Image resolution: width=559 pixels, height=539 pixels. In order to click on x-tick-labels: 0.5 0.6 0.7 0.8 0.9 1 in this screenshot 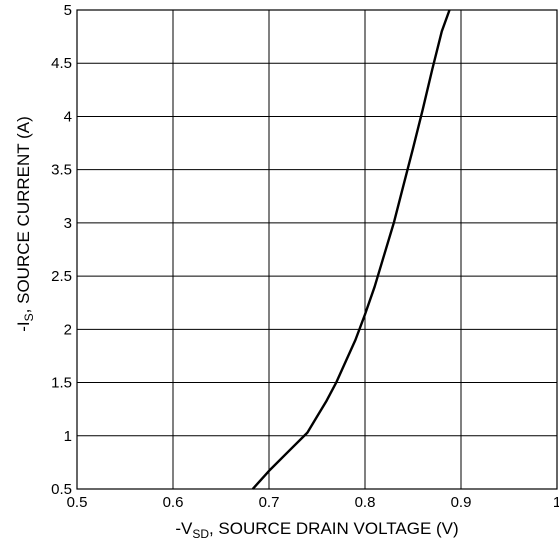, I will do `click(313, 502)`.